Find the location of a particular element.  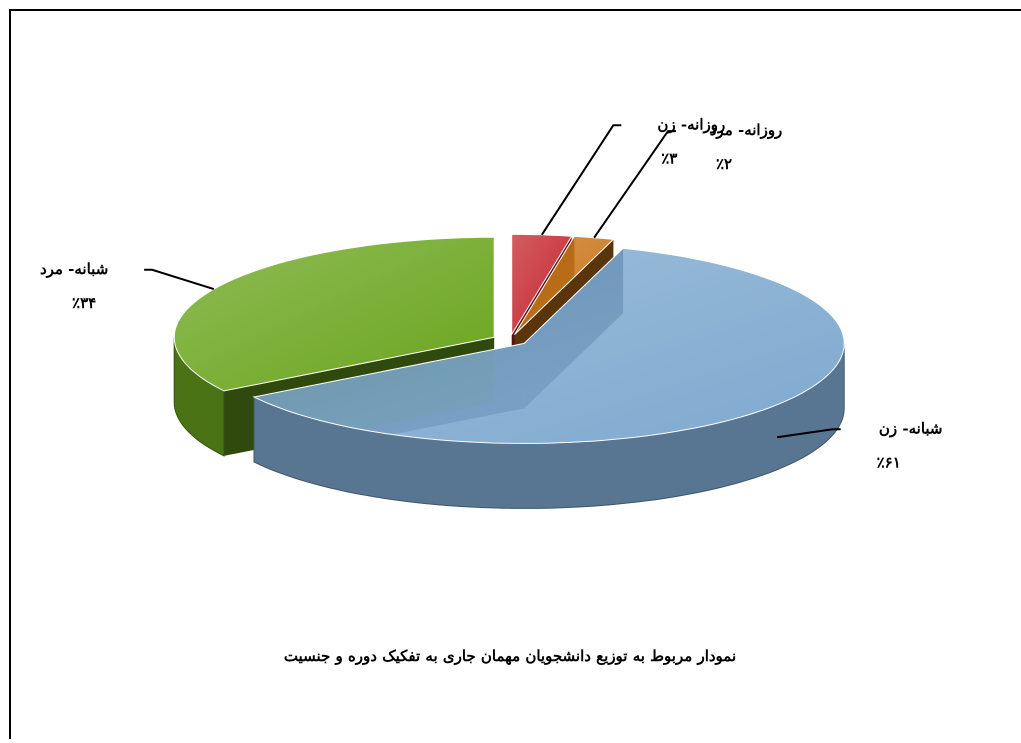

category-label: روزانه- زن is located at coordinates (691, 124).